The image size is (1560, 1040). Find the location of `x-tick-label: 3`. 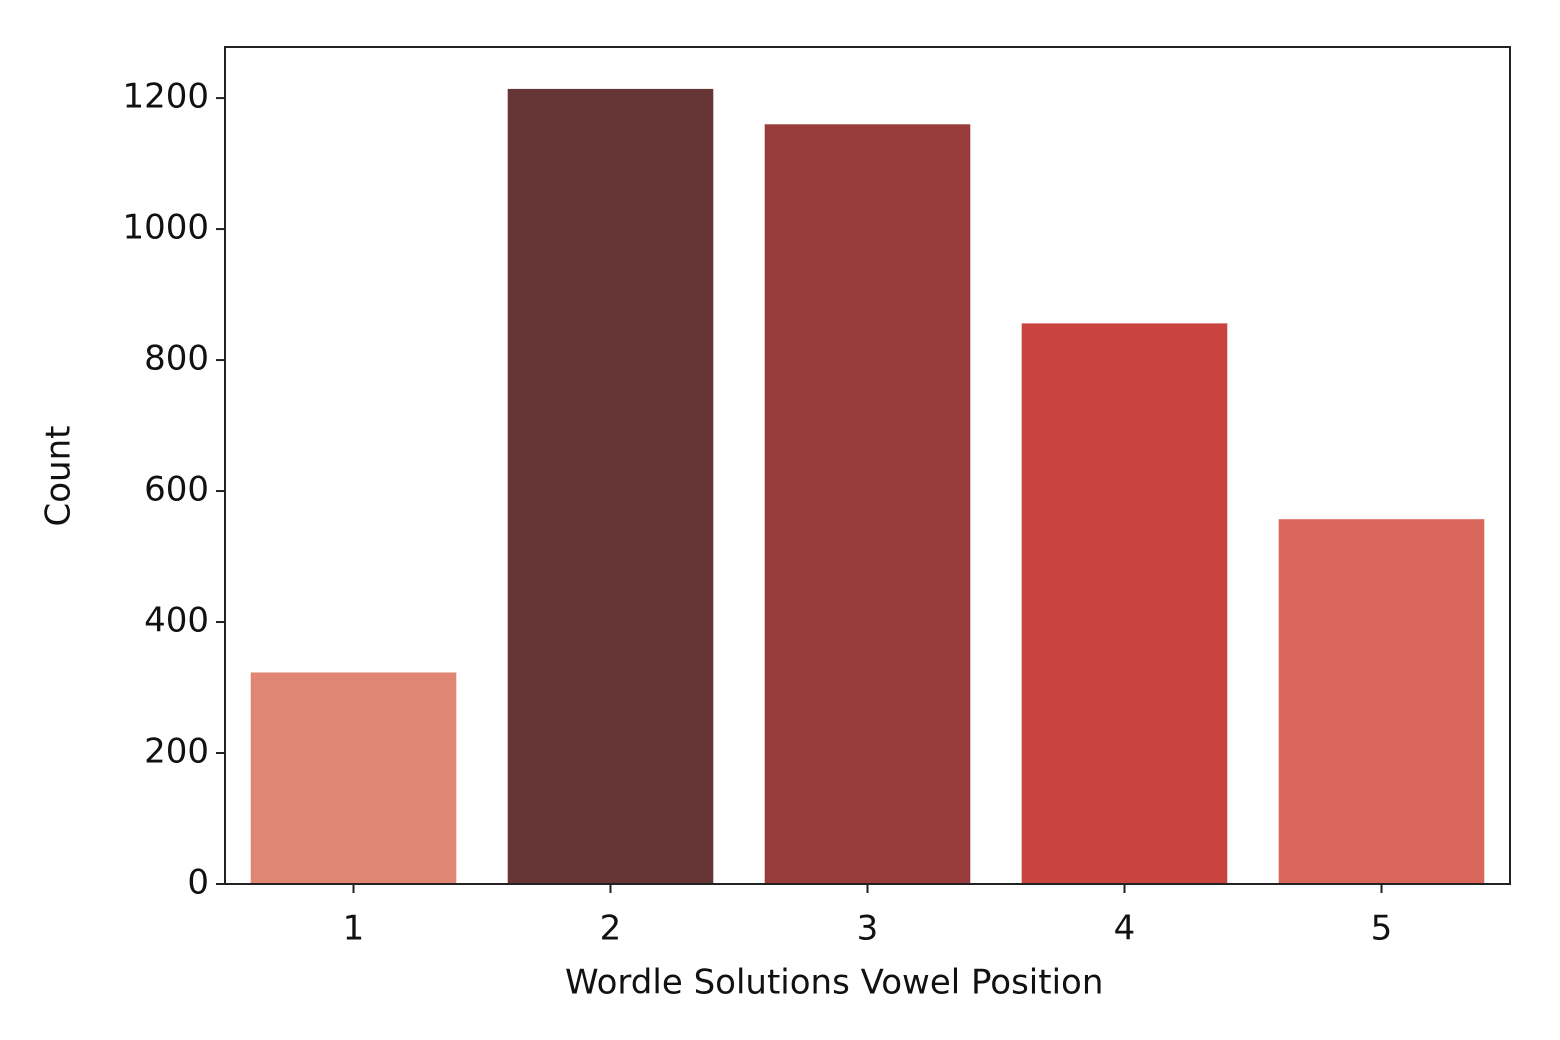

x-tick-label: 3 is located at coordinates (868, 929).